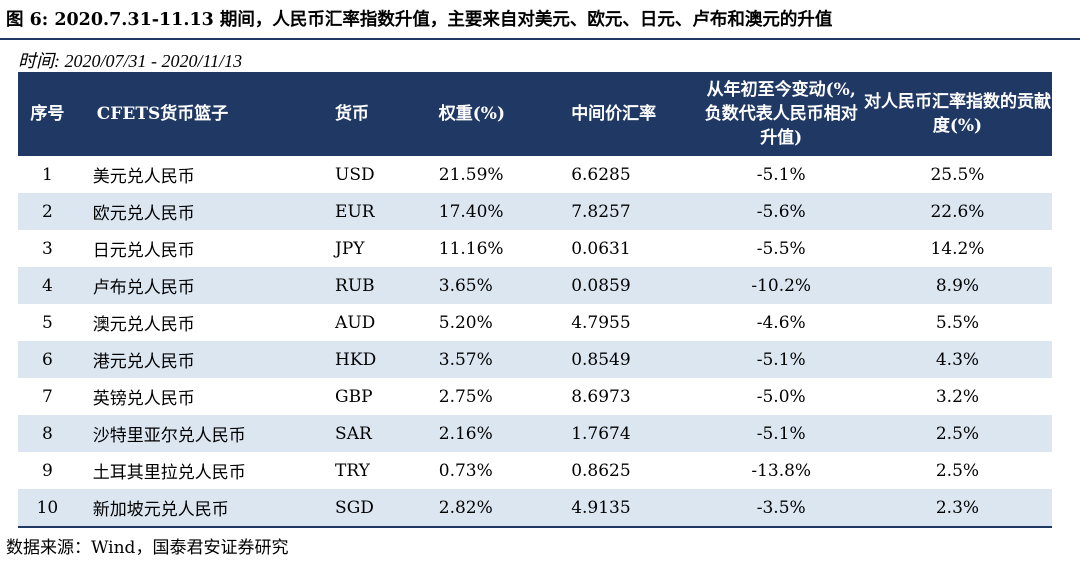 This screenshot has width=1080, height=569. What do you see at coordinates (781, 508) in the screenshot?
I see `cell-change: -3.5%` at bounding box center [781, 508].